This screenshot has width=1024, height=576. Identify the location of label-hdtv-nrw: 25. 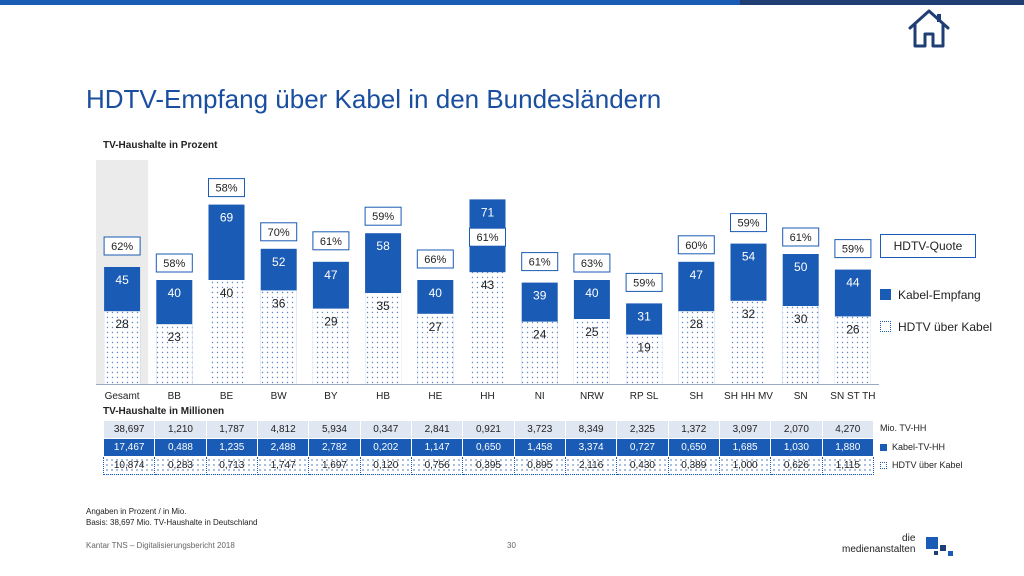
(592, 332).